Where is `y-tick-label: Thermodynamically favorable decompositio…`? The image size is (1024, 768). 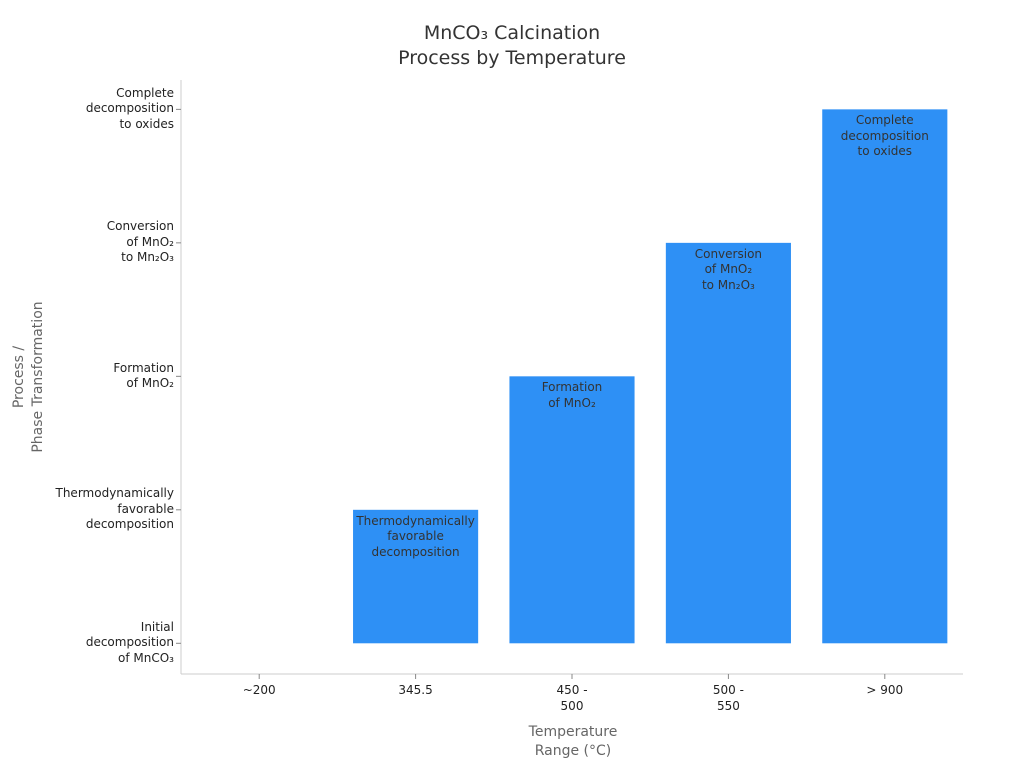 y-tick-label: Thermodynamically favorable decompositio… is located at coordinates (115, 509).